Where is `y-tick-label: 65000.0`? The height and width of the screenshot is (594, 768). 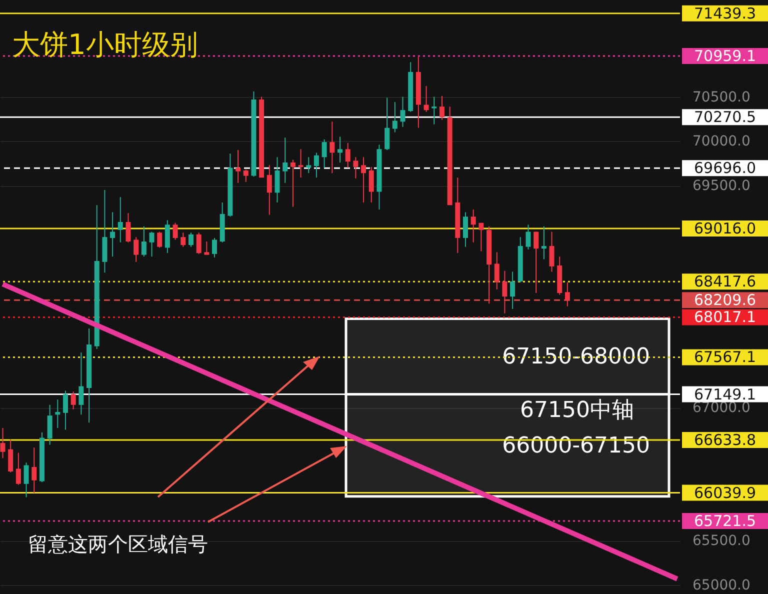 y-tick-label: 65000.0 is located at coordinates (721, 586).